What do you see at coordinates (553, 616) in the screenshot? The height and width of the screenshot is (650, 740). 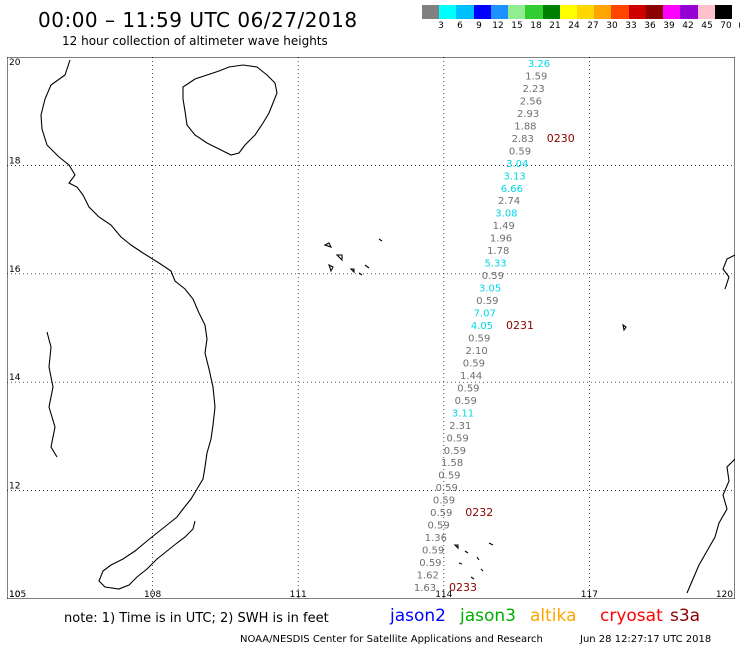 I see `legend-altika: altika` at bounding box center [553, 616].